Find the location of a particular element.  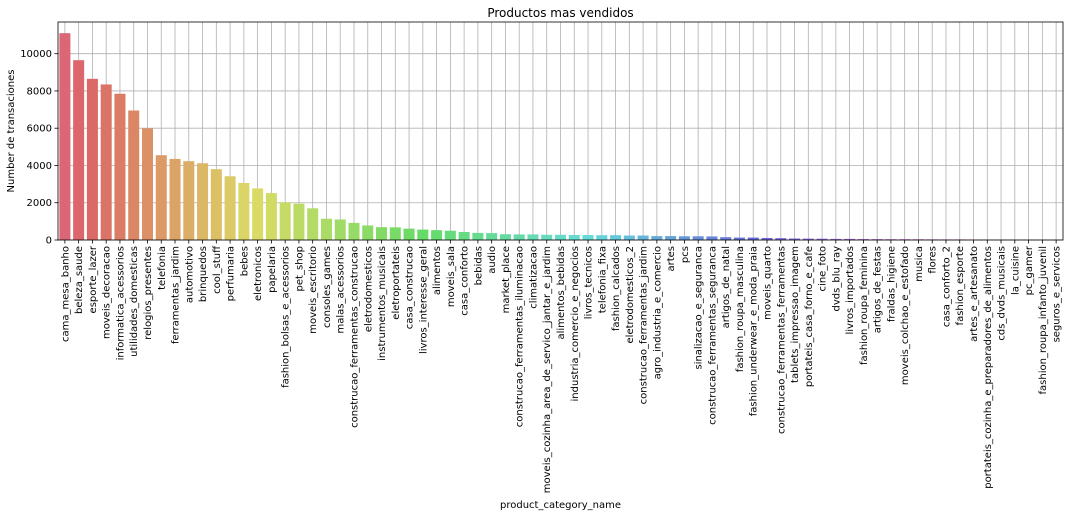

bar-portateis_casa_forno_e_cafe is located at coordinates (808, 239).